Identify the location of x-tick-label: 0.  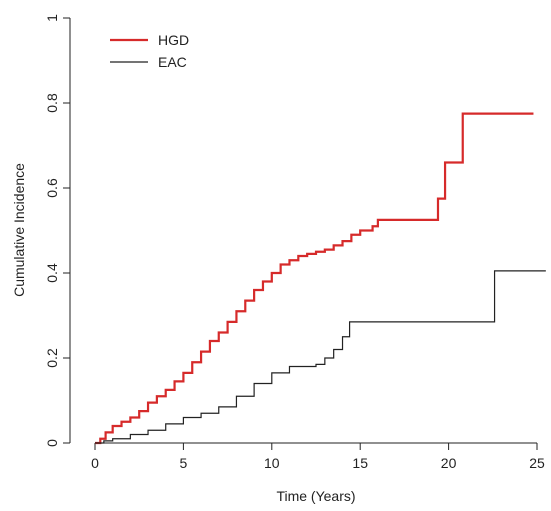
(95, 463).